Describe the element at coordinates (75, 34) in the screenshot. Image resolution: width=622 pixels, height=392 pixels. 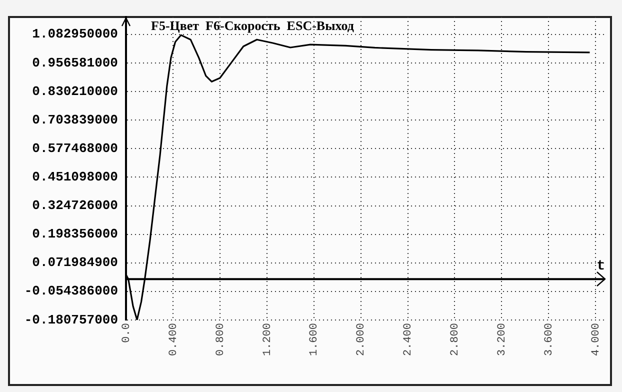
I see `y-tick-label: 1.082950000` at that location.